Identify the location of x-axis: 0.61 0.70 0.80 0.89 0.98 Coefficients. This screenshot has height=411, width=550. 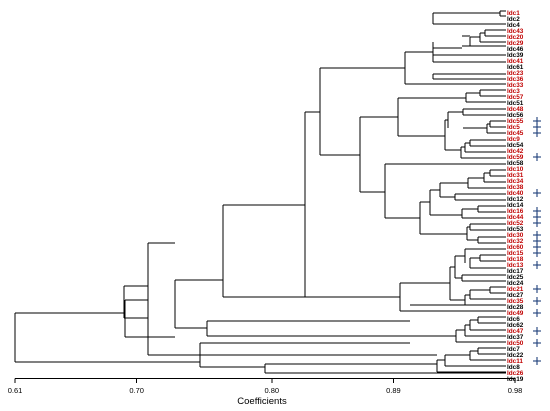
(265, 392).